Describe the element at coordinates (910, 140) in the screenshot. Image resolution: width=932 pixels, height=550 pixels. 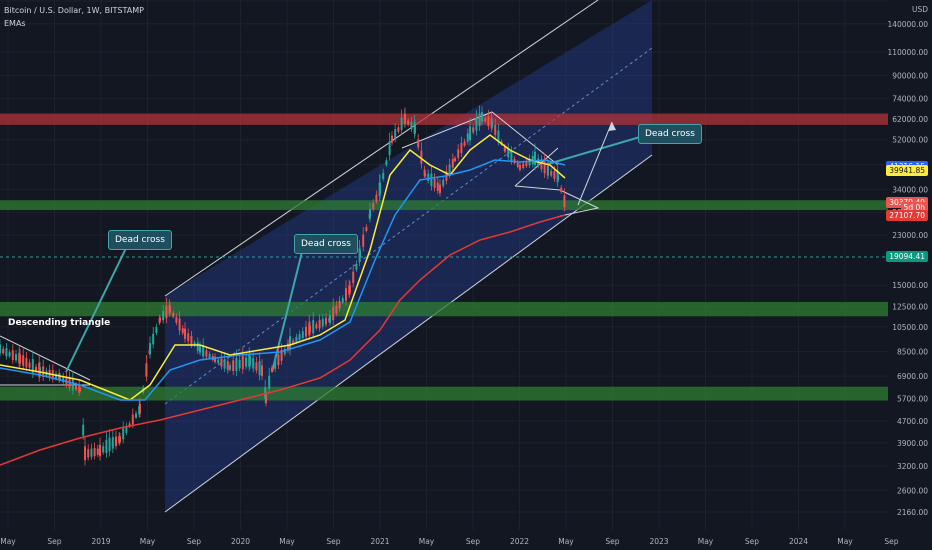
I see `price-tick-label: 52000.00` at that location.